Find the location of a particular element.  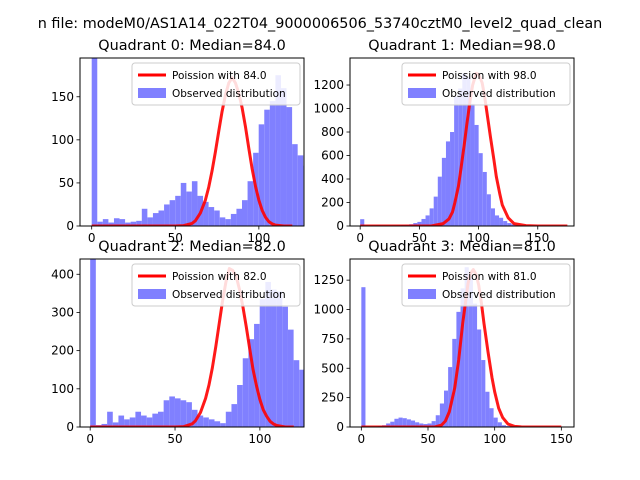

x-tick-label: 150 is located at coordinates (561, 439).